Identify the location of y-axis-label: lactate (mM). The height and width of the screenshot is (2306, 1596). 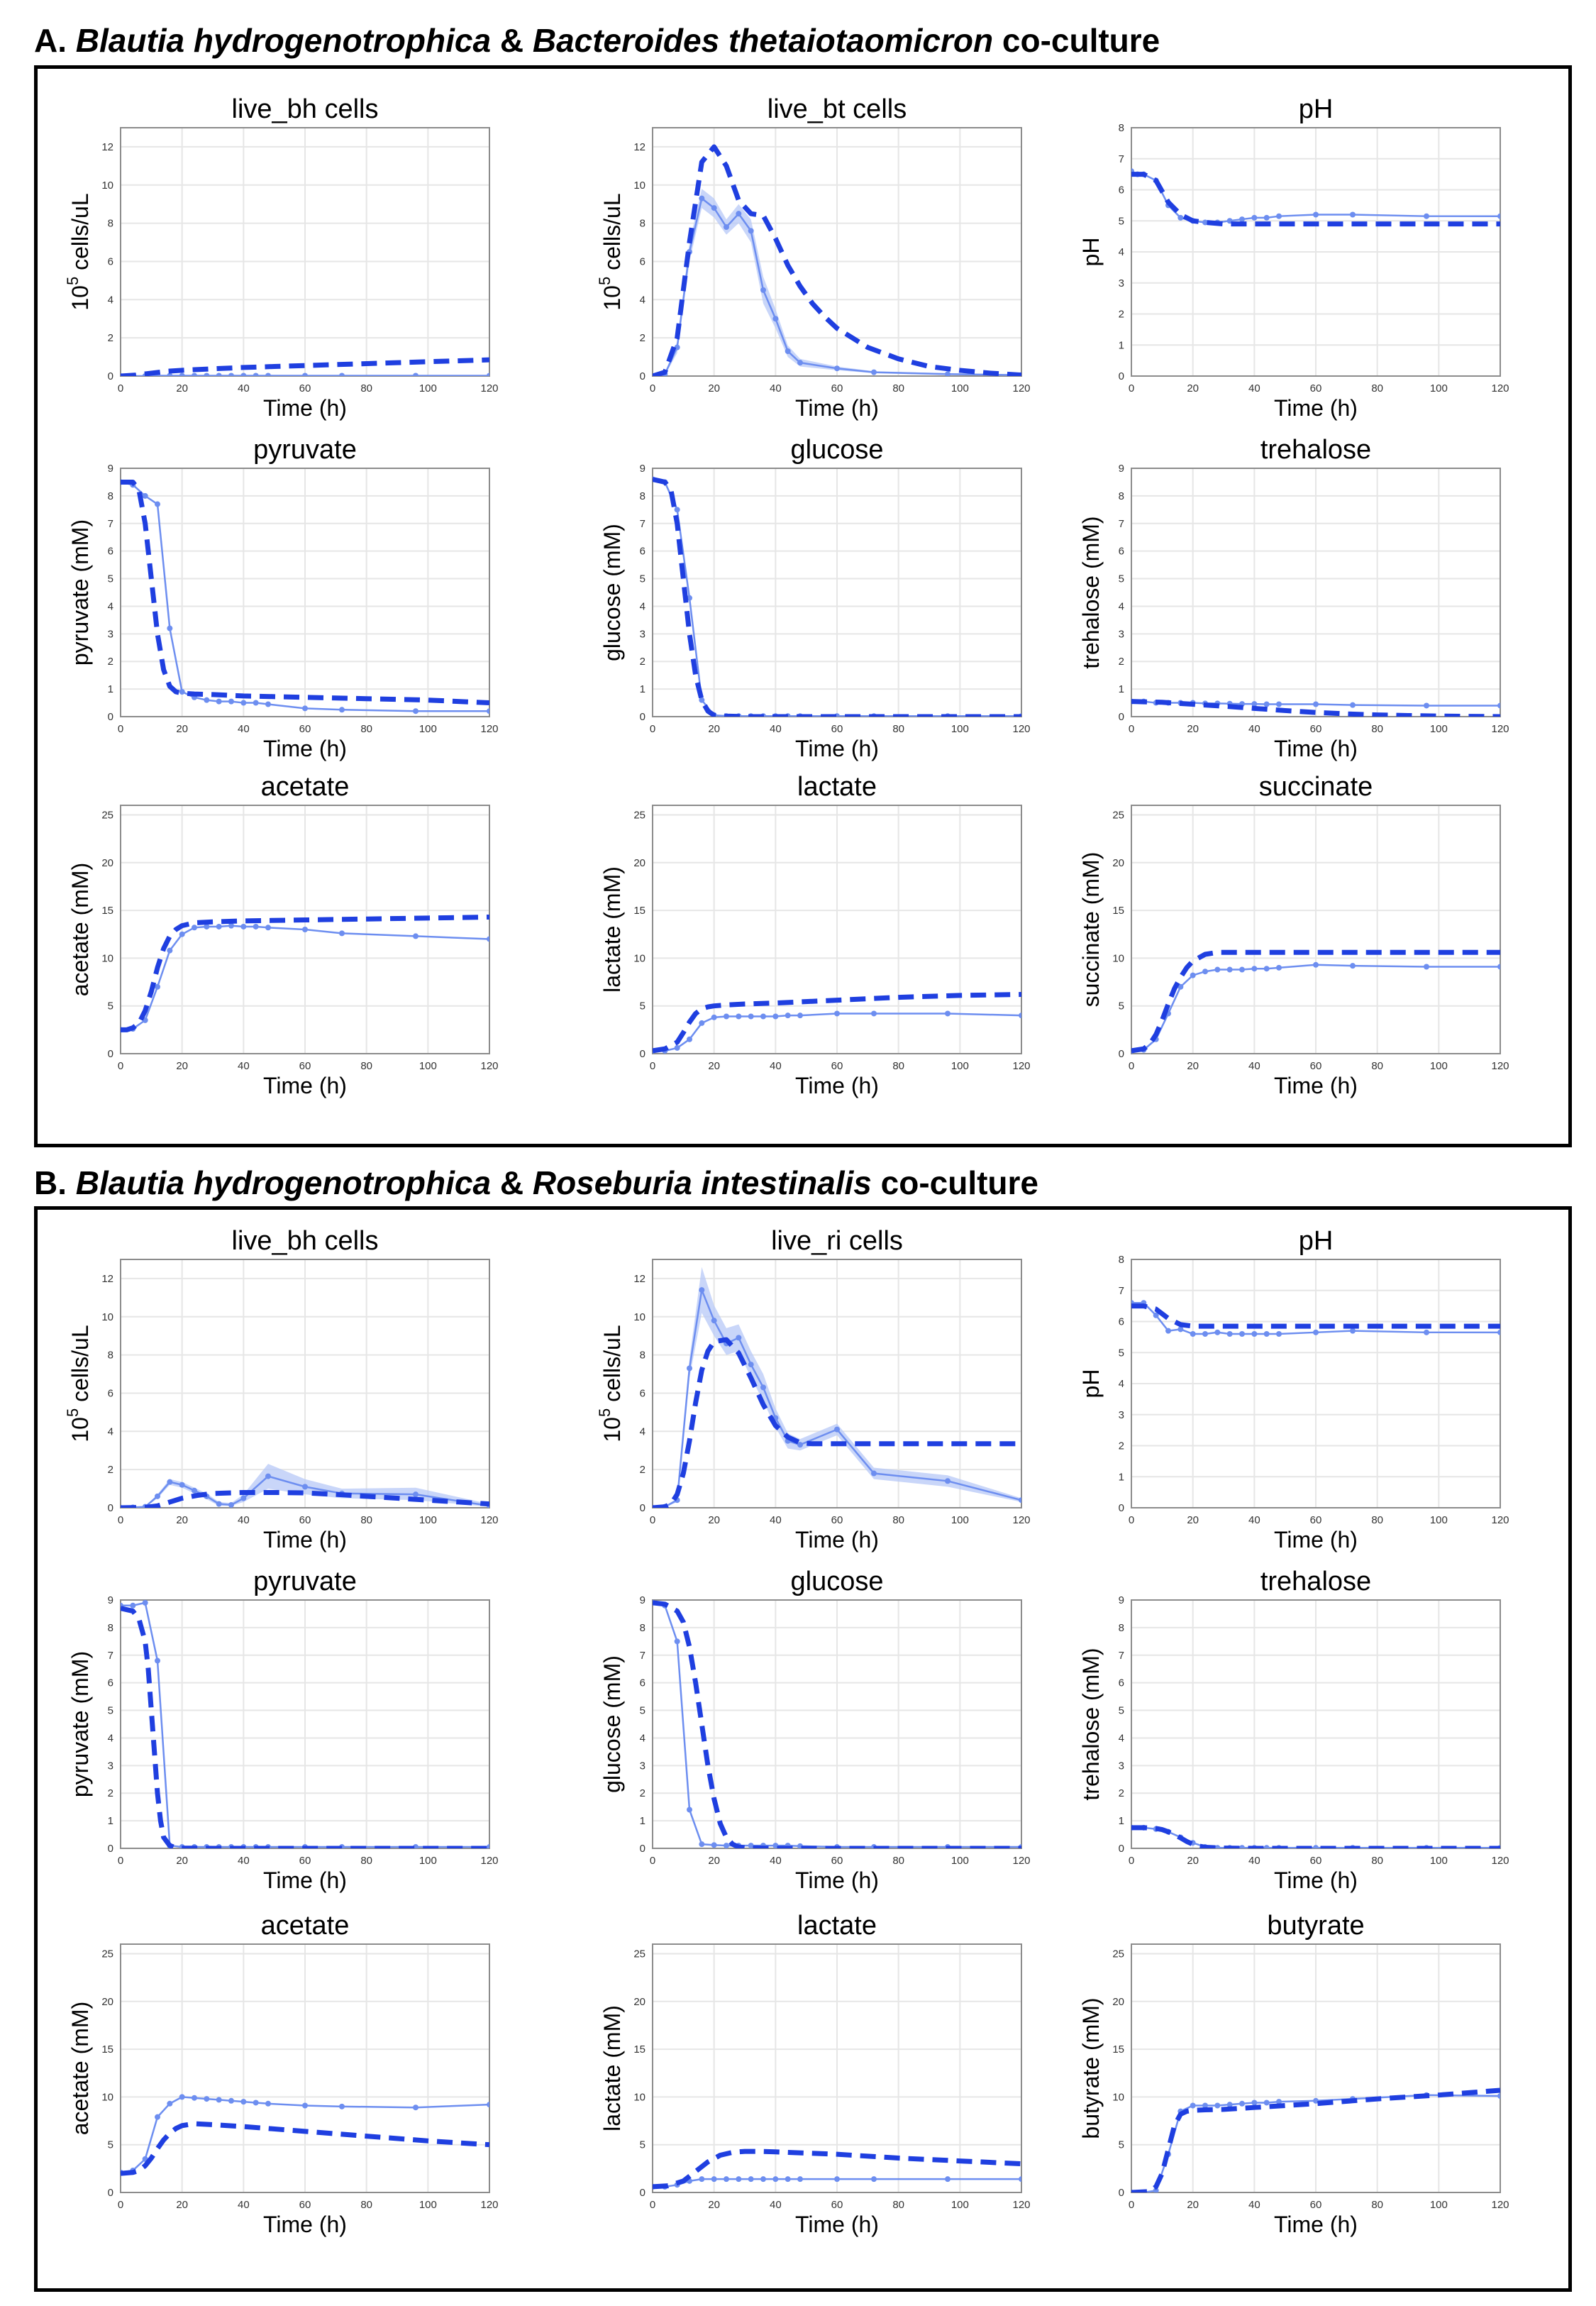
(612, 2068).